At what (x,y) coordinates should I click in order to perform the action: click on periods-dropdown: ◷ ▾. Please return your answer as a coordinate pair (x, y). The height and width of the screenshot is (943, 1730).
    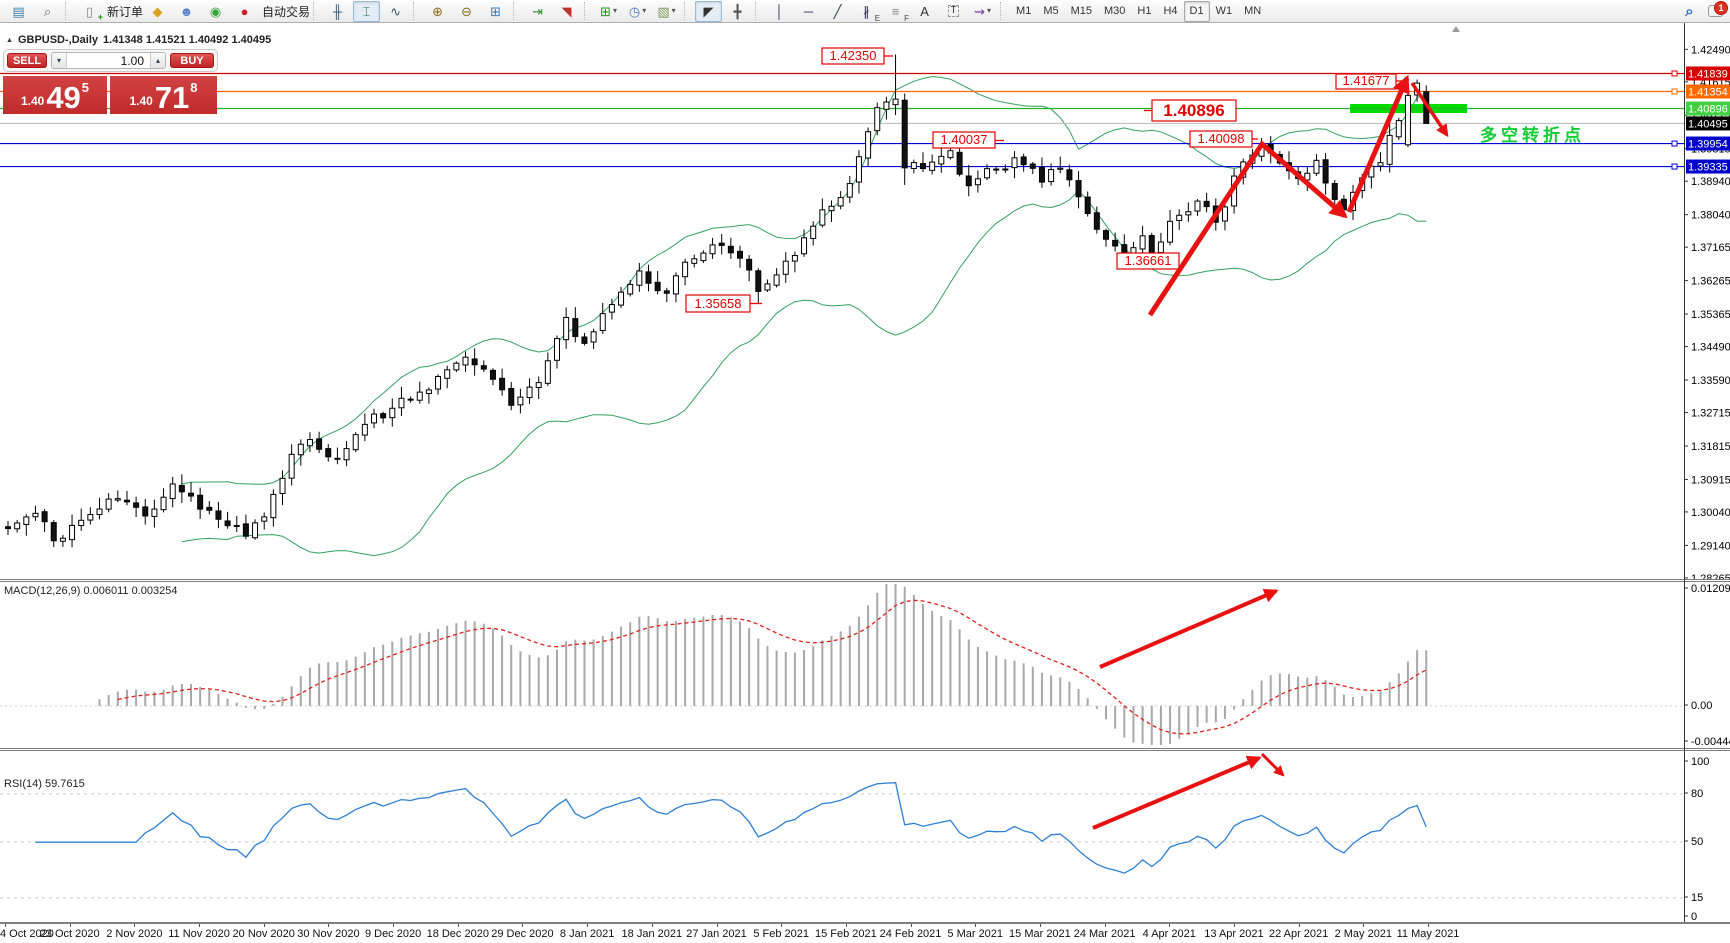
    Looking at the image, I should click on (637, 11).